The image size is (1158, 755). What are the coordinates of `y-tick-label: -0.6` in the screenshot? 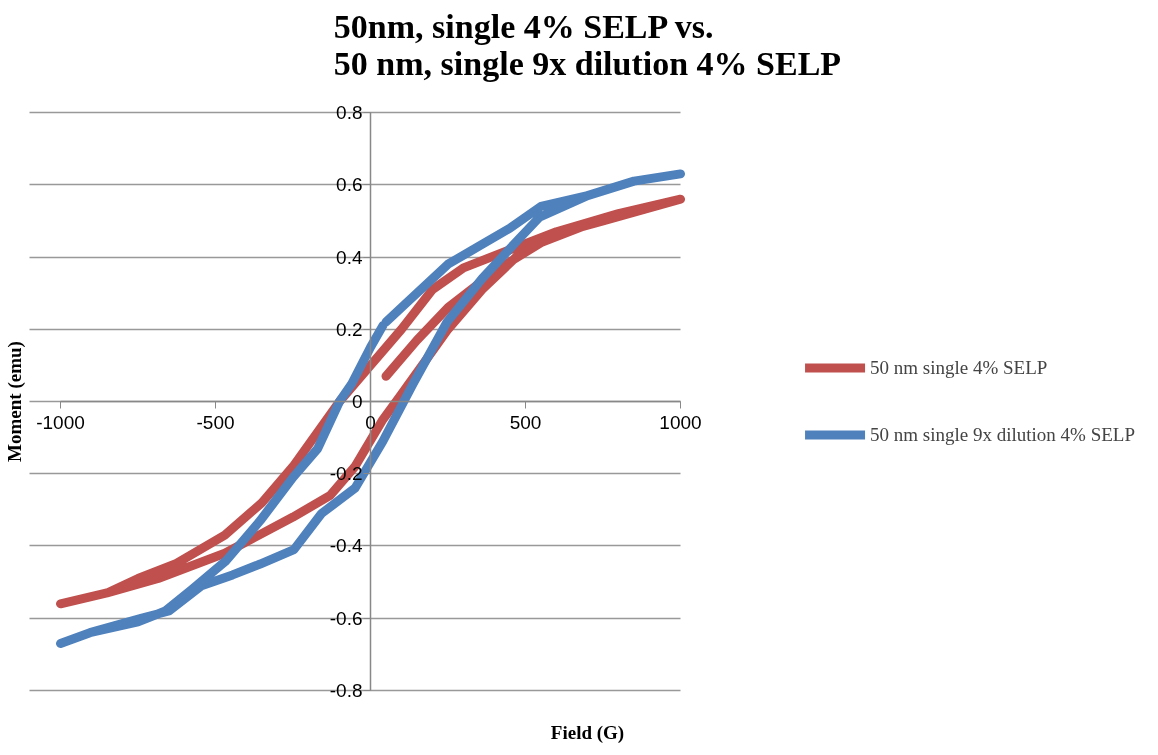 It's located at (346, 618).